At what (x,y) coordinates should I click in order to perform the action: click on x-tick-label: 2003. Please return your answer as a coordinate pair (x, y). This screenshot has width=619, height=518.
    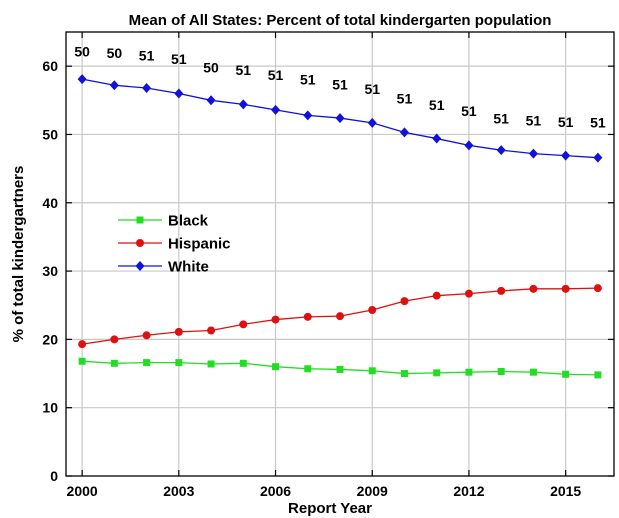
    Looking at the image, I should click on (178, 491).